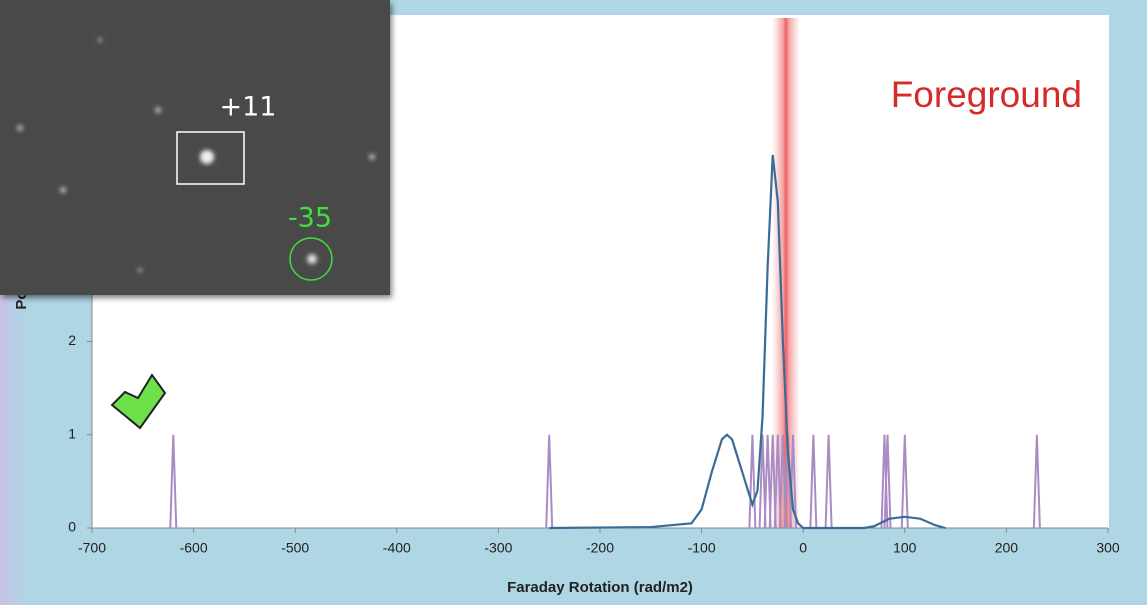 This screenshot has height=605, width=1147. What do you see at coordinates (138, 401) in the screenshot?
I see `arrow-icon` at bounding box center [138, 401].